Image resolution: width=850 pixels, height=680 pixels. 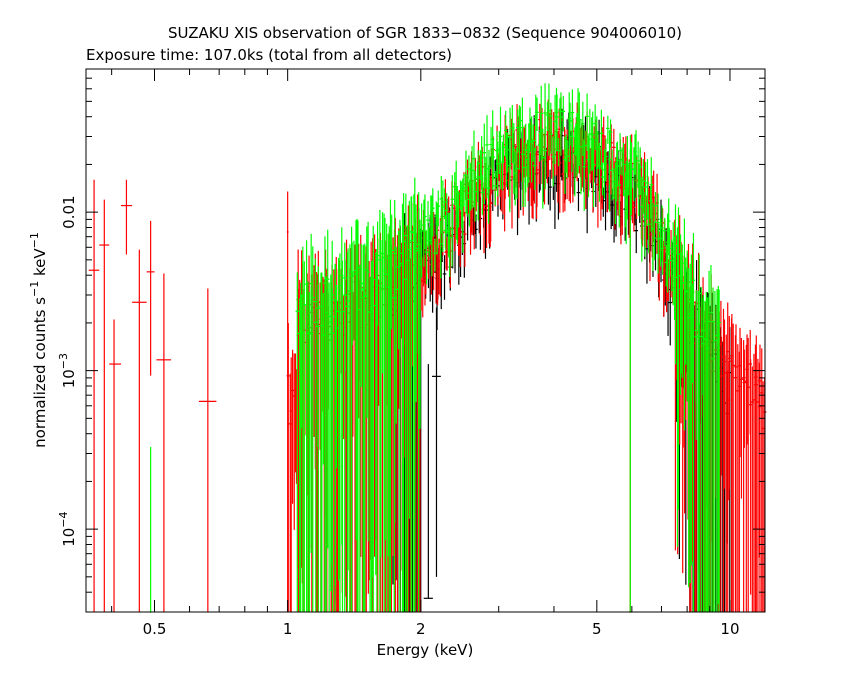 What do you see at coordinates (155, 629) in the screenshot?
I see `x-tick-label: 0.5` at bounding box center [155, 629].